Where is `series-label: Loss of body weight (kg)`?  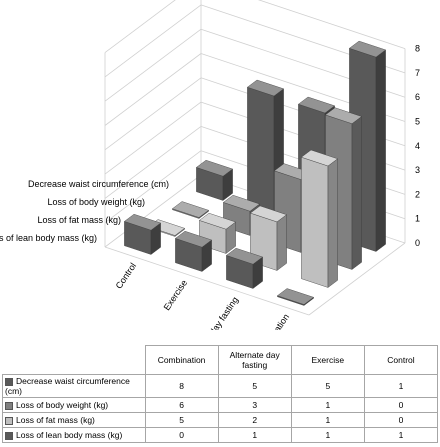 series-label: Loss of body weight (kg) is located at coordinates (96, 202).